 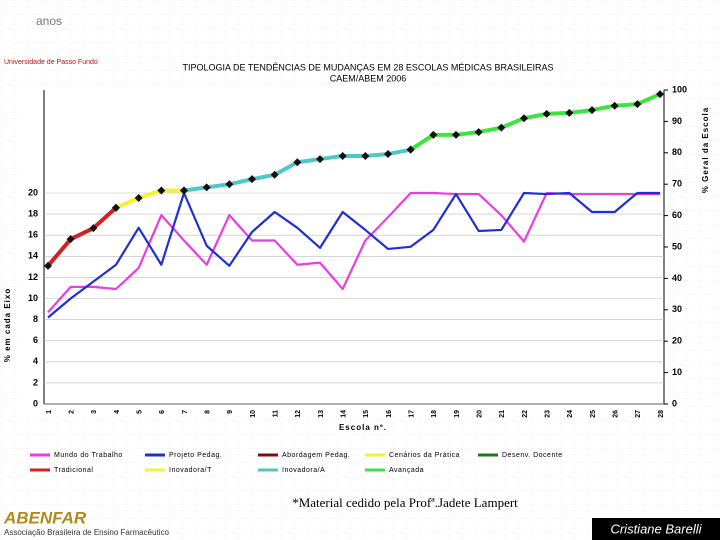 I want to click on y2-tick-label: 20, so click(x=677, y=341).